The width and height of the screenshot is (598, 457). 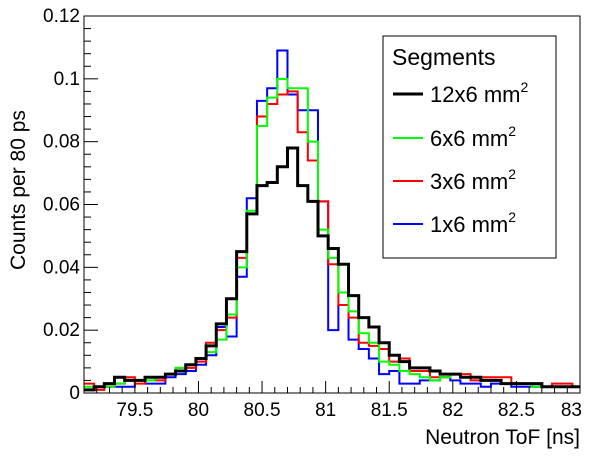 I want to click on x-tick-label: 83, so click(x=571, y=410).